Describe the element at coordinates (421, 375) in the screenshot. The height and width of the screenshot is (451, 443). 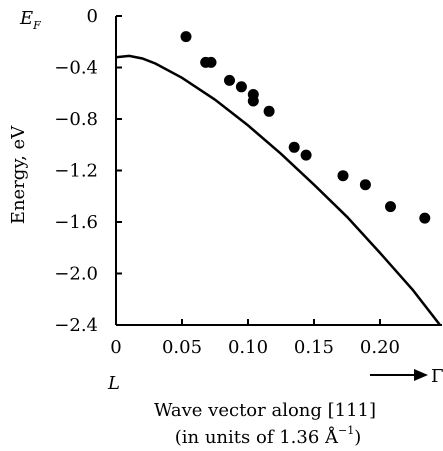
I see `x-direction-arrowhead` at that location.